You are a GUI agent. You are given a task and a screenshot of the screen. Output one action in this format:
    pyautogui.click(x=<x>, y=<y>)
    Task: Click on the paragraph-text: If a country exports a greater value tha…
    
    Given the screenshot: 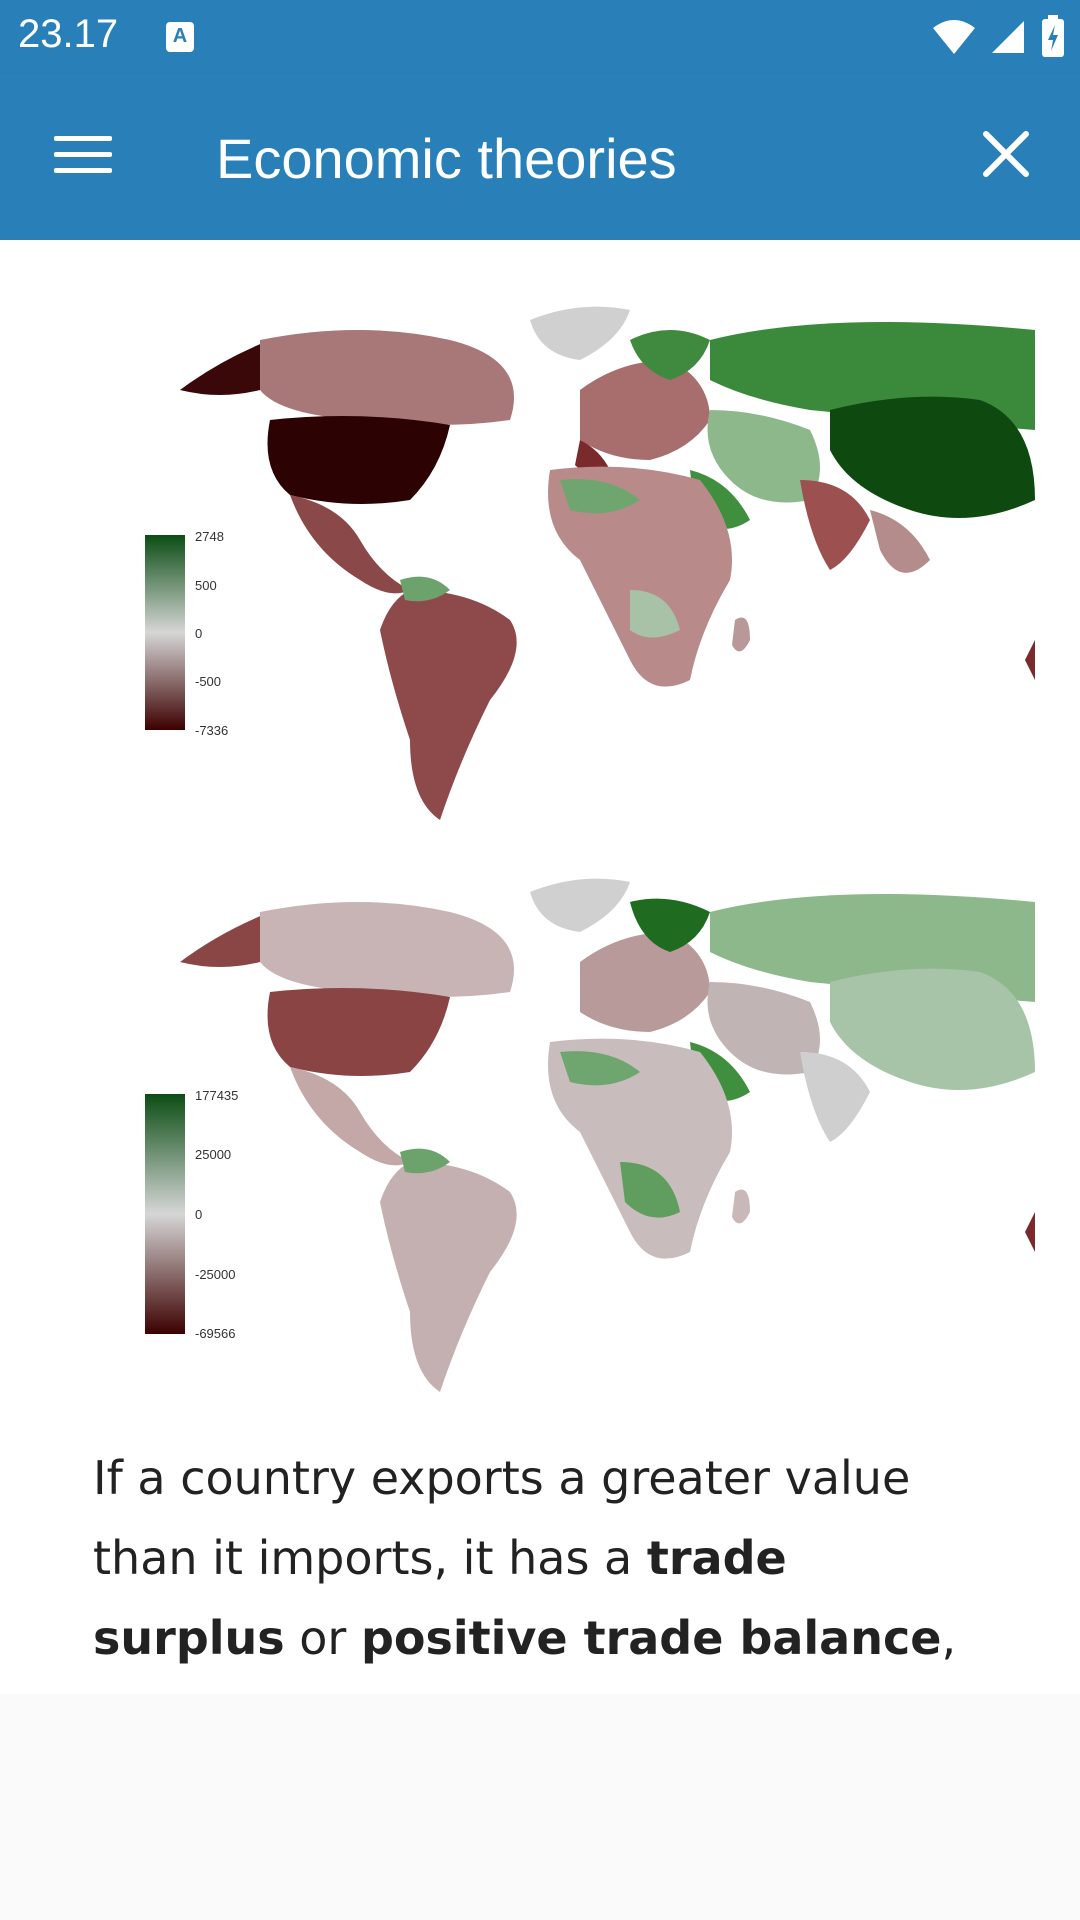 What is the action you would take?
    pyautogui.click(x=502, y=1518)
    